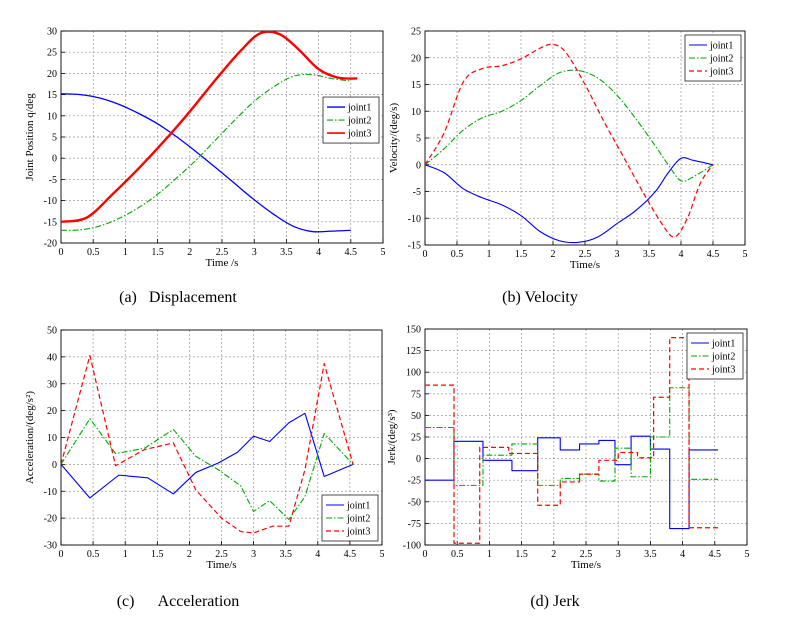  What do you see at coordinates (413, 373) in the screenshot?
I see `y-tick-label: 100` at bounding box center [413, 373].